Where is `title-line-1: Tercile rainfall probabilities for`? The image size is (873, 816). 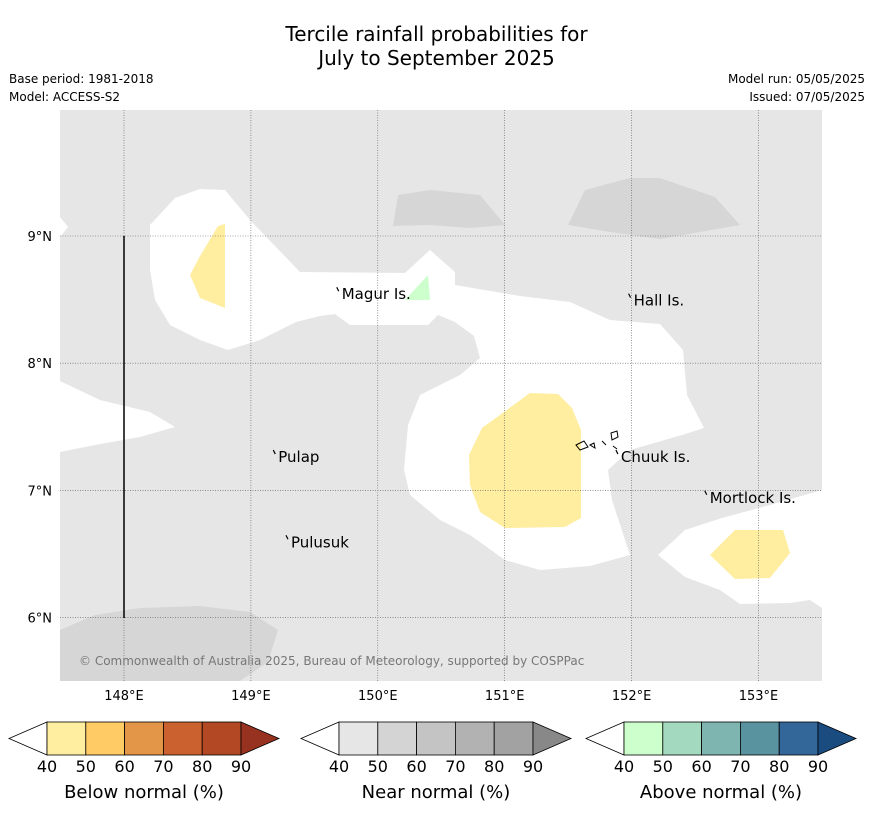 title-line-1: Tercile rainfall probabilities for is located at coordinates (436, 34).